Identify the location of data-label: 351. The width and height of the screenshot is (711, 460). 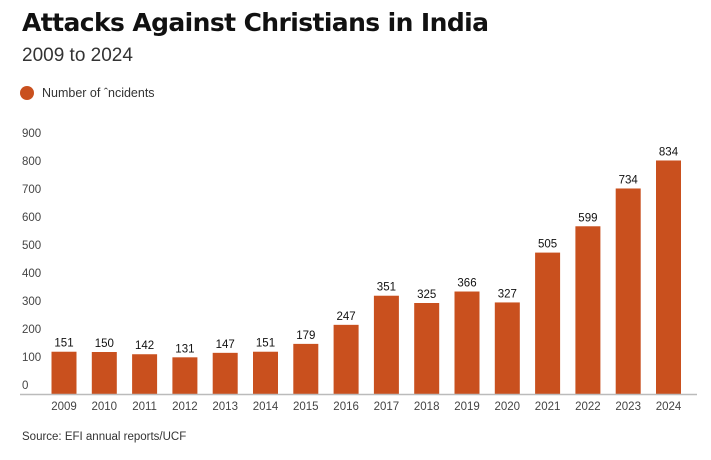
(386, 288).